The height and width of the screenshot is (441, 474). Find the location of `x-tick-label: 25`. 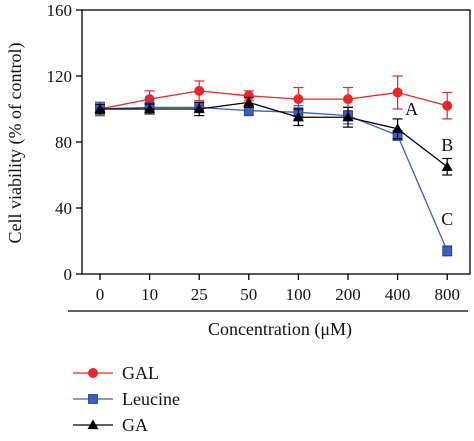

x-tick-label: 25 is located at coordinates (199, 294).